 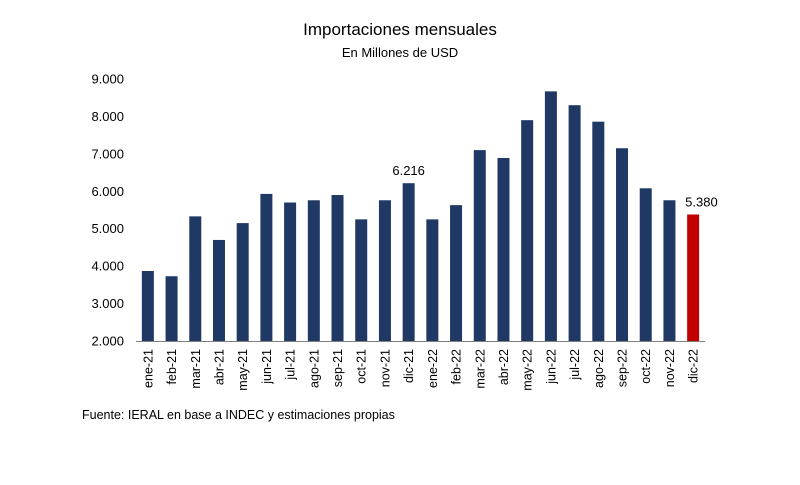 What do you see at coordinates (623, 368) in the screenshot?
I see `x-tick-label: sep-22` at bounding box center [623, 368].